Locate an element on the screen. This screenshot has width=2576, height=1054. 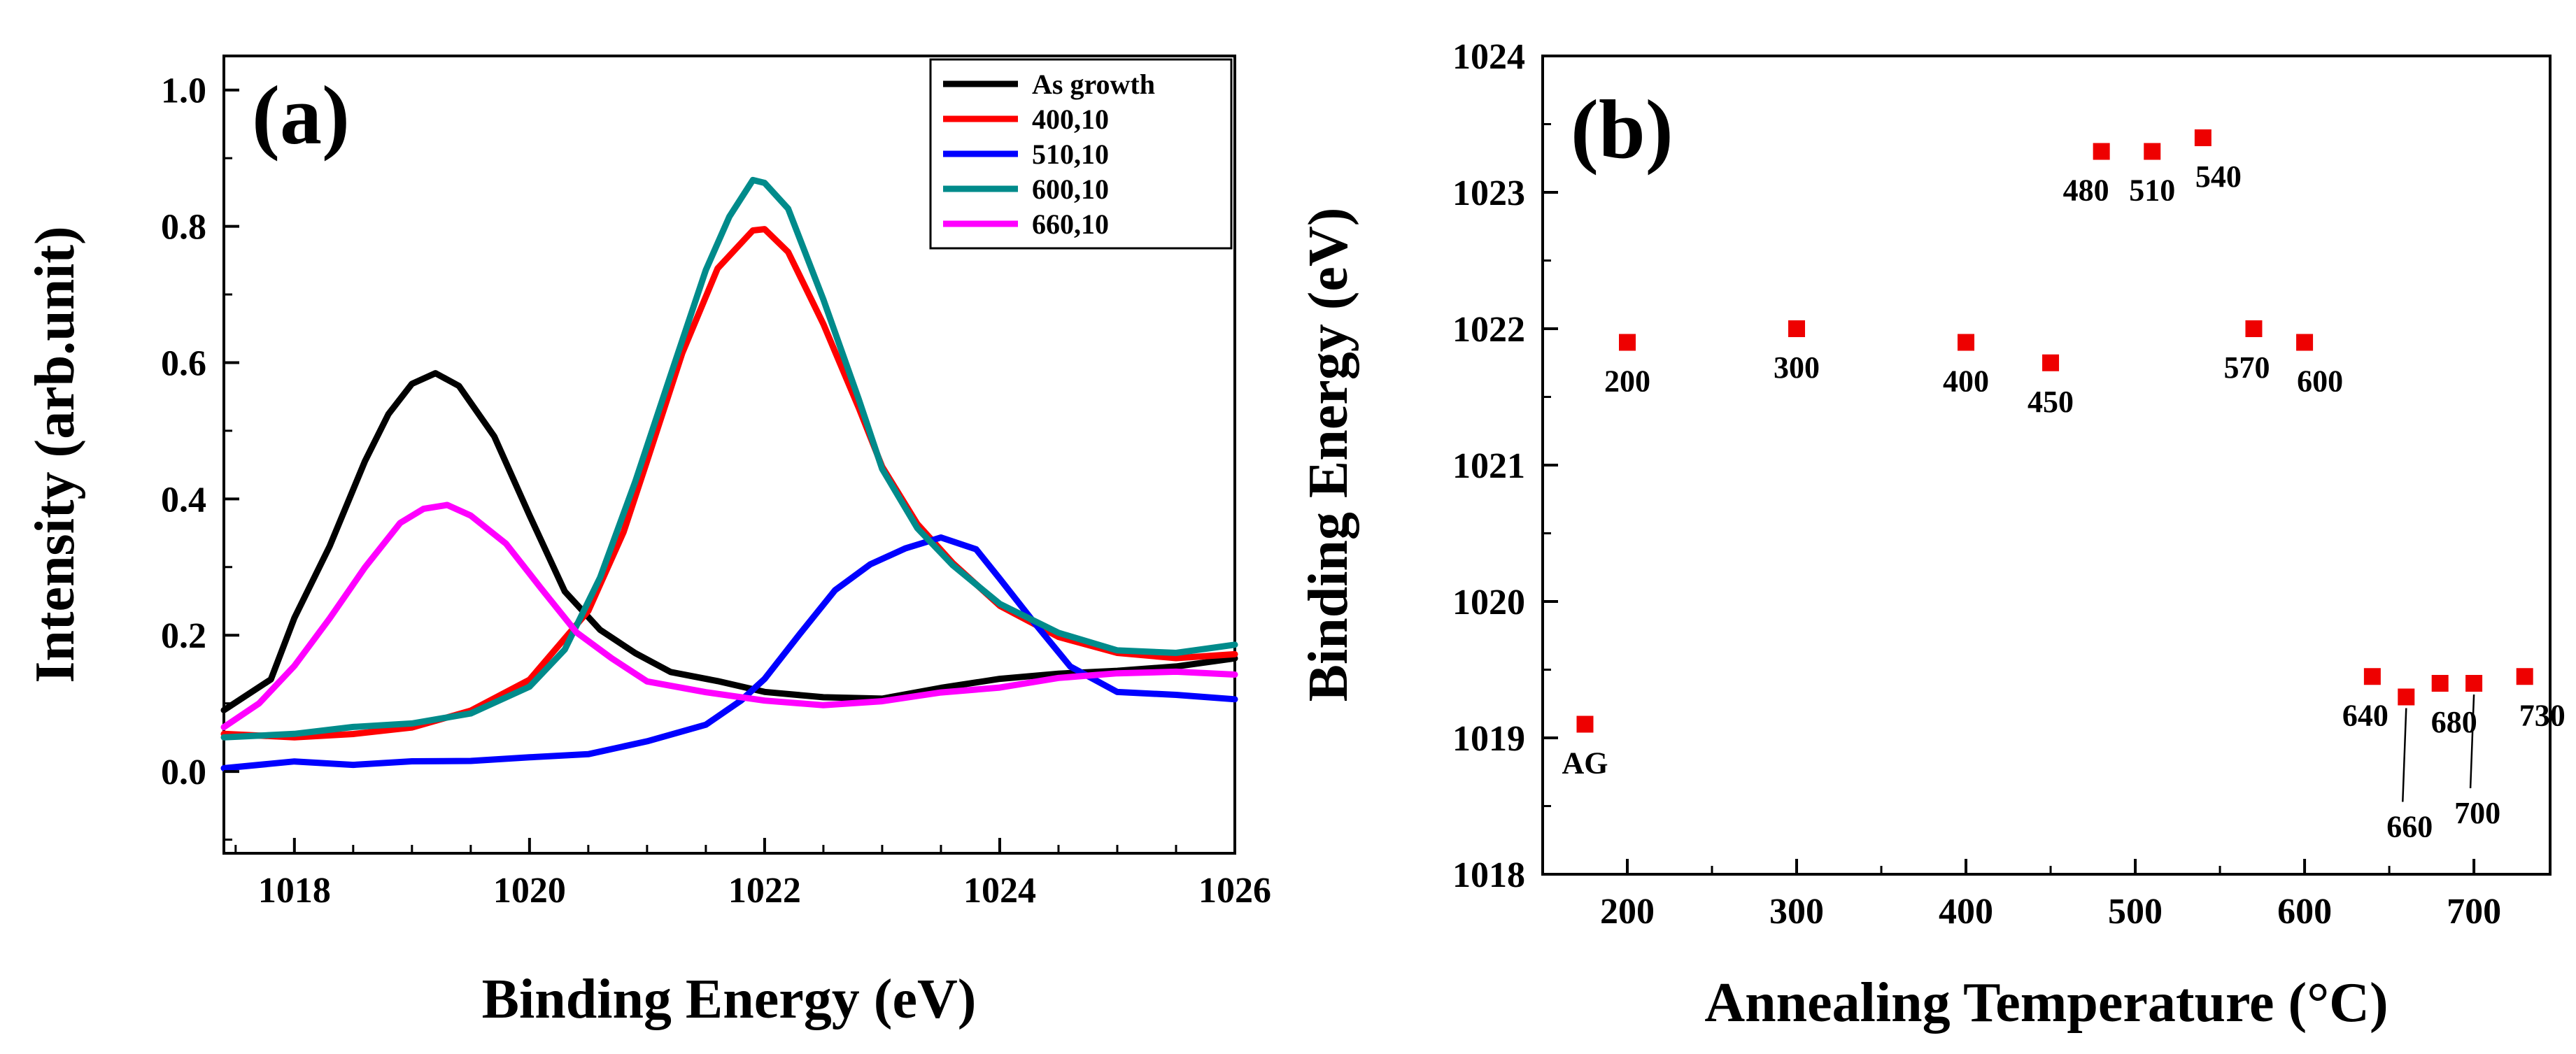
panel-b-ytick-label: 1023 is located at coordinates (1488, 193).